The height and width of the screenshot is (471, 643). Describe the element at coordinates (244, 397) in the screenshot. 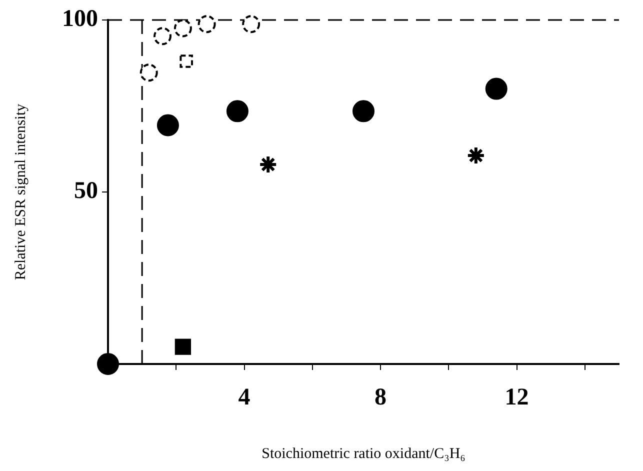

I see `x-tick-label: 4` at that location.